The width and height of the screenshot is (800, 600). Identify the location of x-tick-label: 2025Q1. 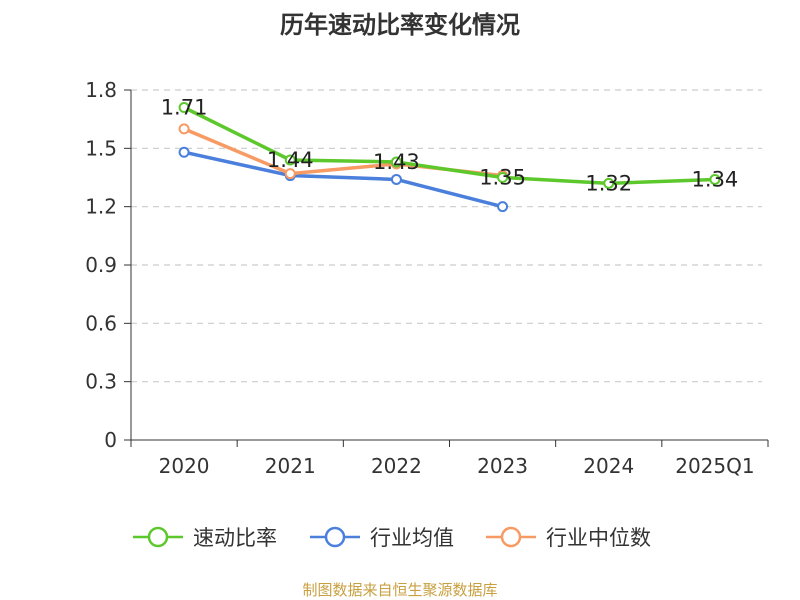
(714, 466).